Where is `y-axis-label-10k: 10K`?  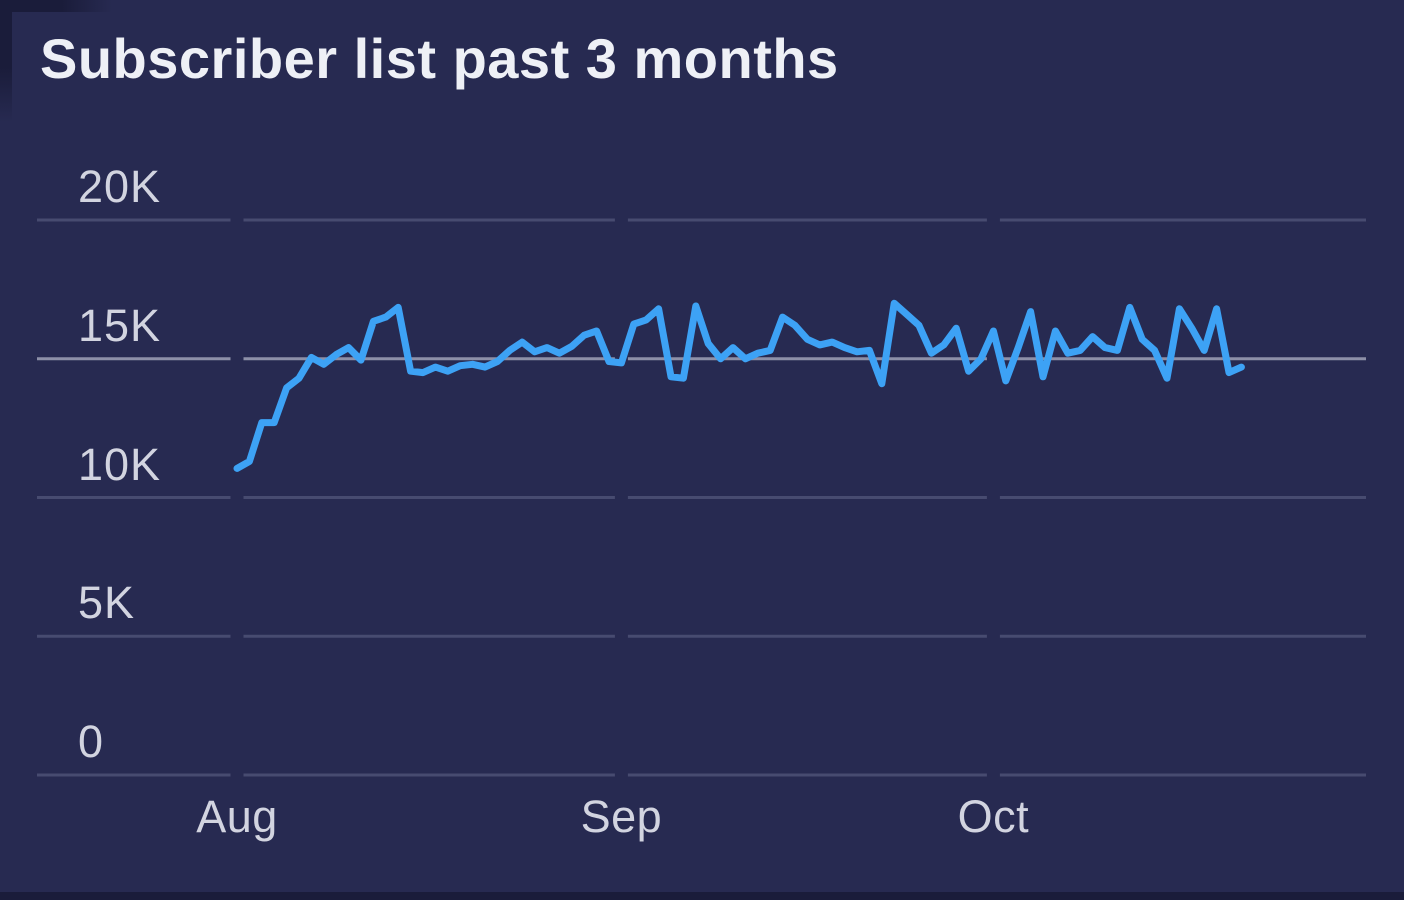
y-axis-label-10k: 10K is located at coordinates (120, 464).